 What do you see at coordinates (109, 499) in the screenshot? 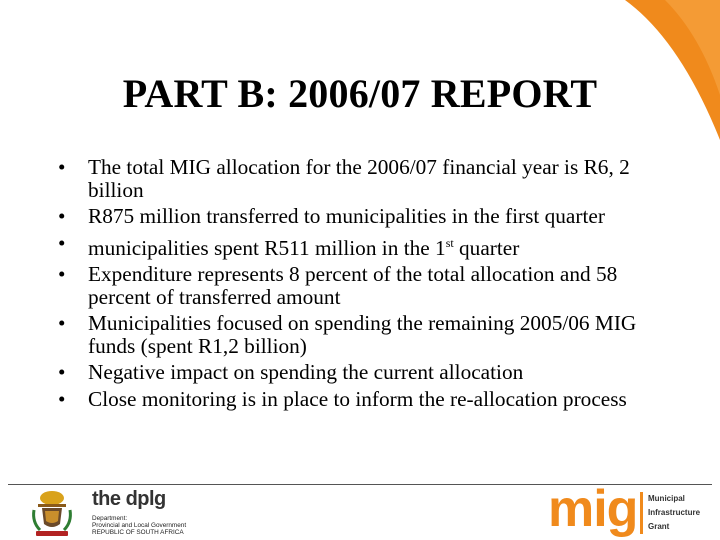
I see `dplg-the: the` at bounding box center [109, 499].